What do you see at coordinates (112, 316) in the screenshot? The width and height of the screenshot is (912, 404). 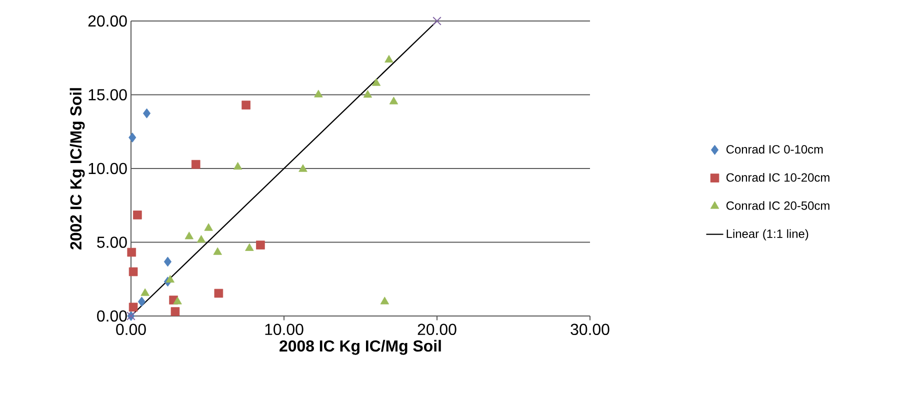 I see `y-tick-label: 0.00` at bounding box center [112, 316].